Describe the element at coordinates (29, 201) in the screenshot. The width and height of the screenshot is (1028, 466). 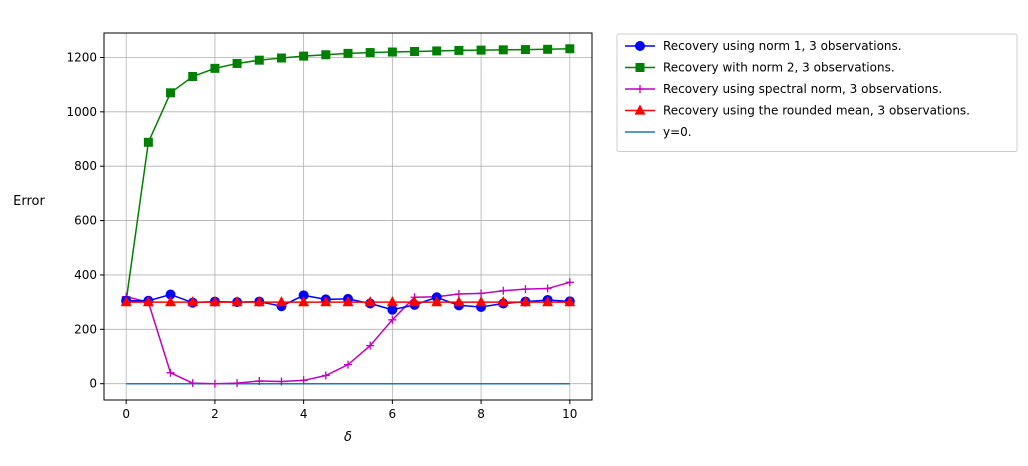
I see `y-axis-label: Error` at that location.